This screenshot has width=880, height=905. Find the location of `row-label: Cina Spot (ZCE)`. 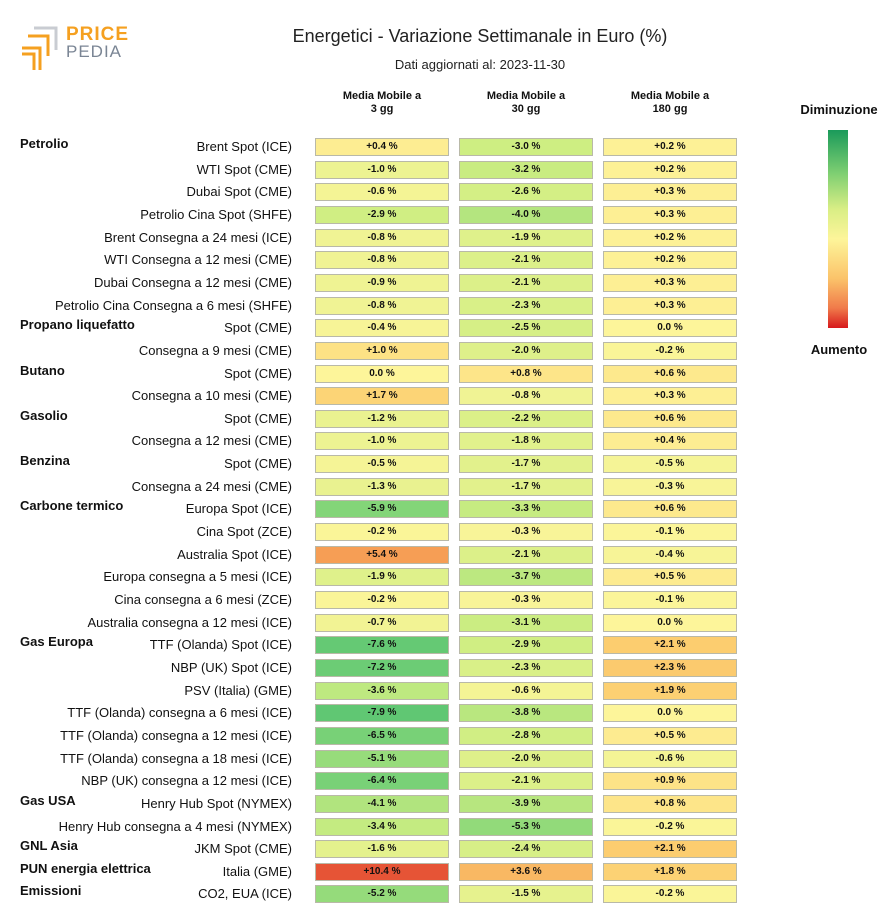

row-label: Cina Spot (ZCE) is located at coordinates (244, 532).